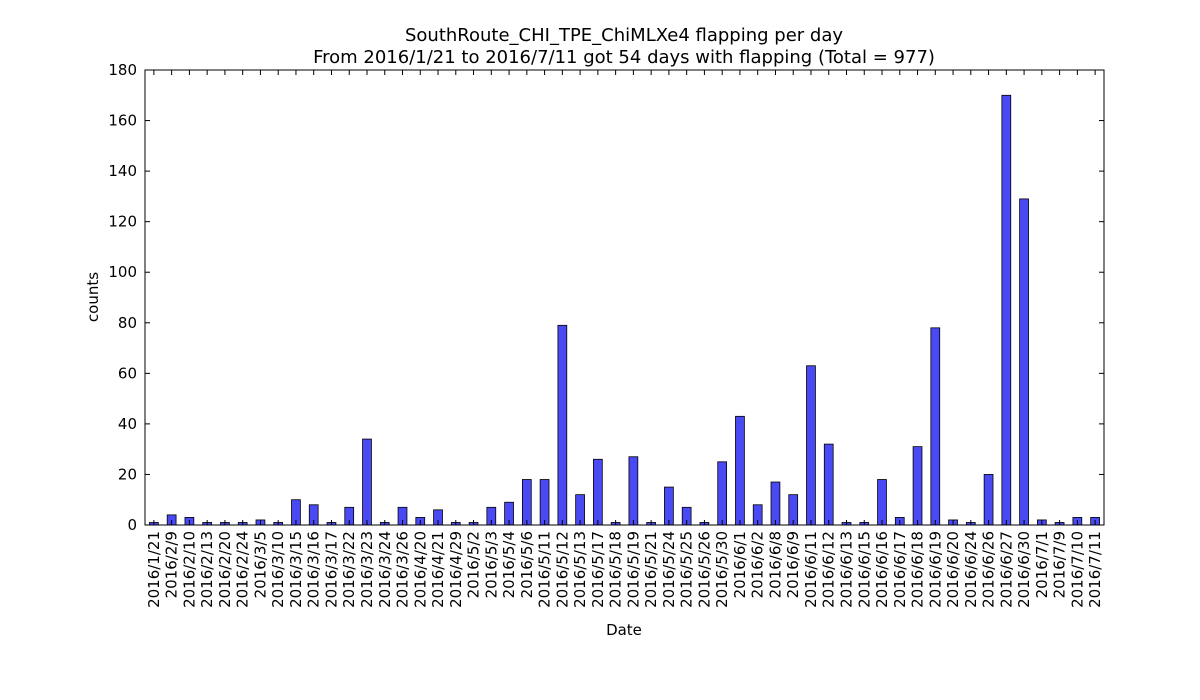 The height and width of the screenshot is (700, 1200). Describe the element at coordinates (882, 569) in the screenshot. I see `x-tick-label: 2016/6/16` at that location.